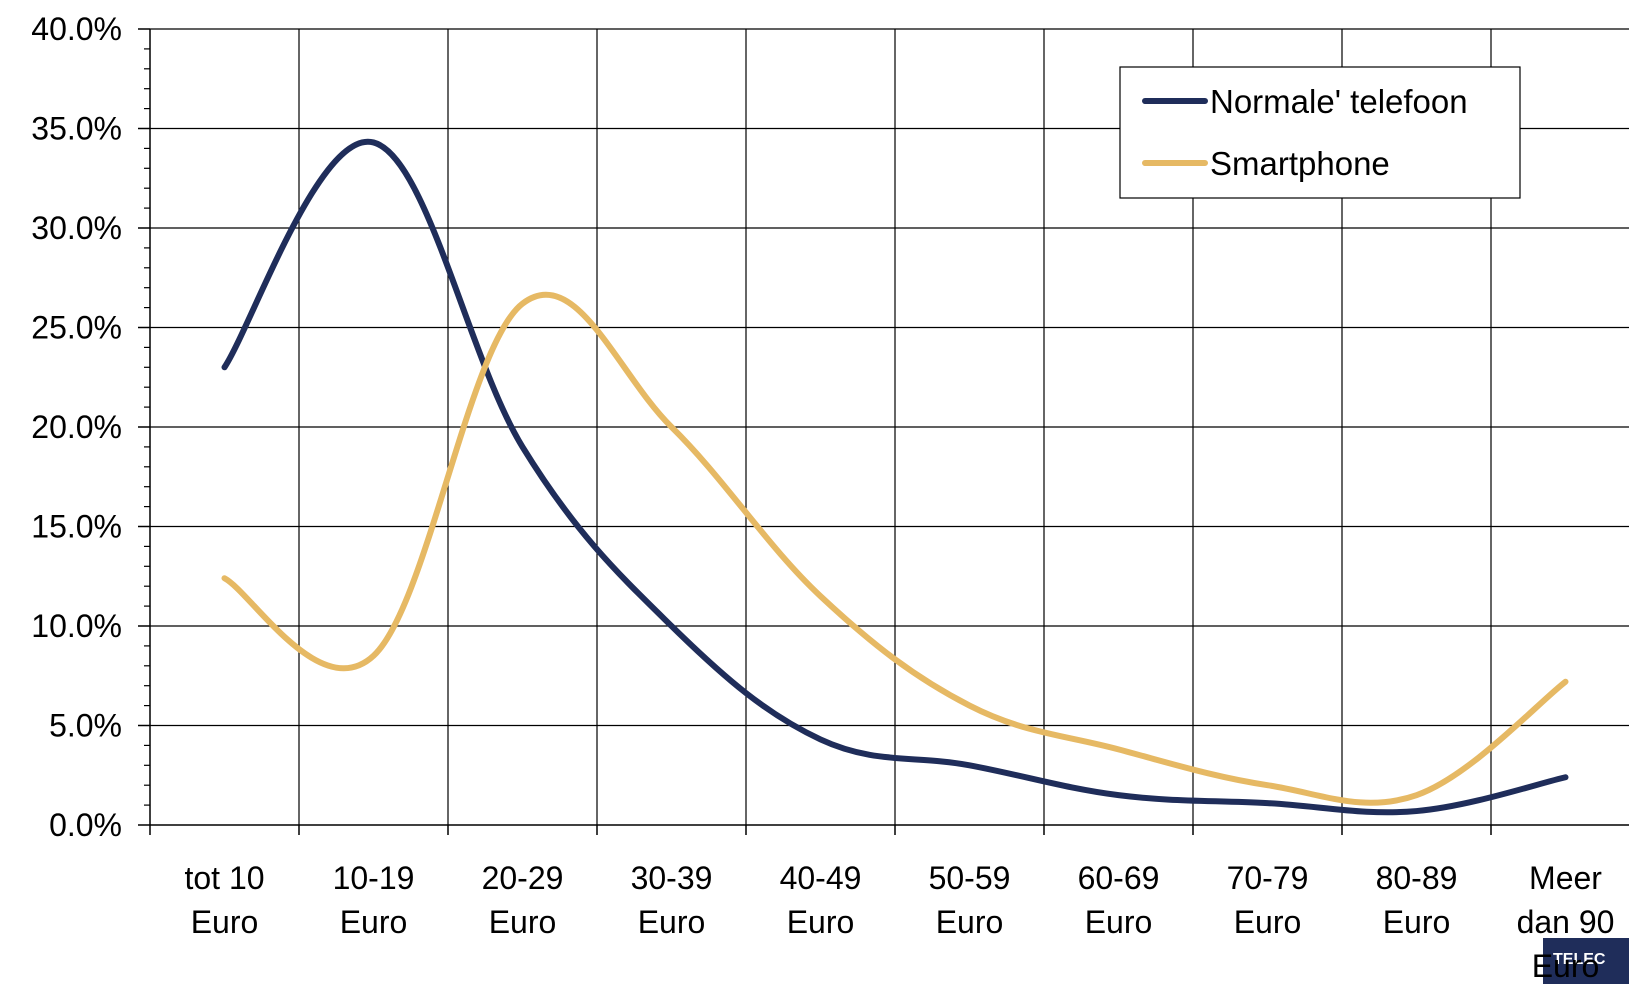 This screenshot has height=984, width=1629. What do you see at coordinates (1417, 900) in the screenshot?
I see `x-tick-label: 80-89 Euro` at bounding box center [1417, 900].